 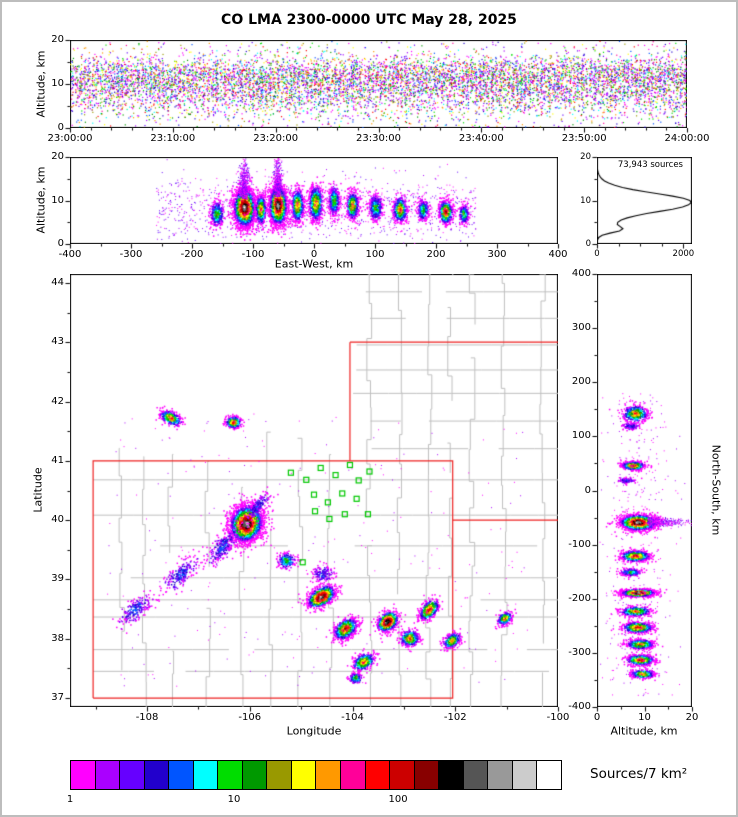 What do you see at coordinates (692, 717) in the screenshot?
I see `x-tick-label: 20` at bounding box center [692, 717].